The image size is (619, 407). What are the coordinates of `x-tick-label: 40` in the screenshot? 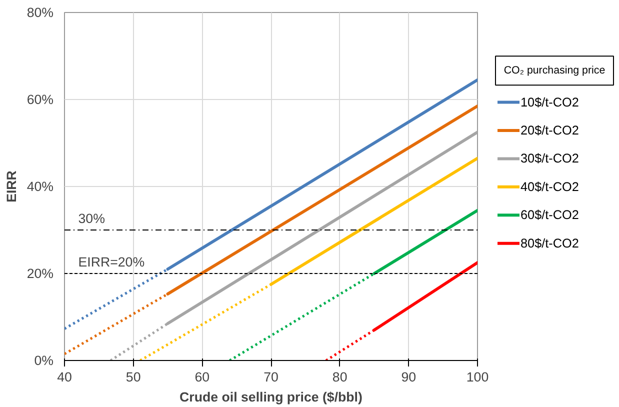 It's located at (64, 377).